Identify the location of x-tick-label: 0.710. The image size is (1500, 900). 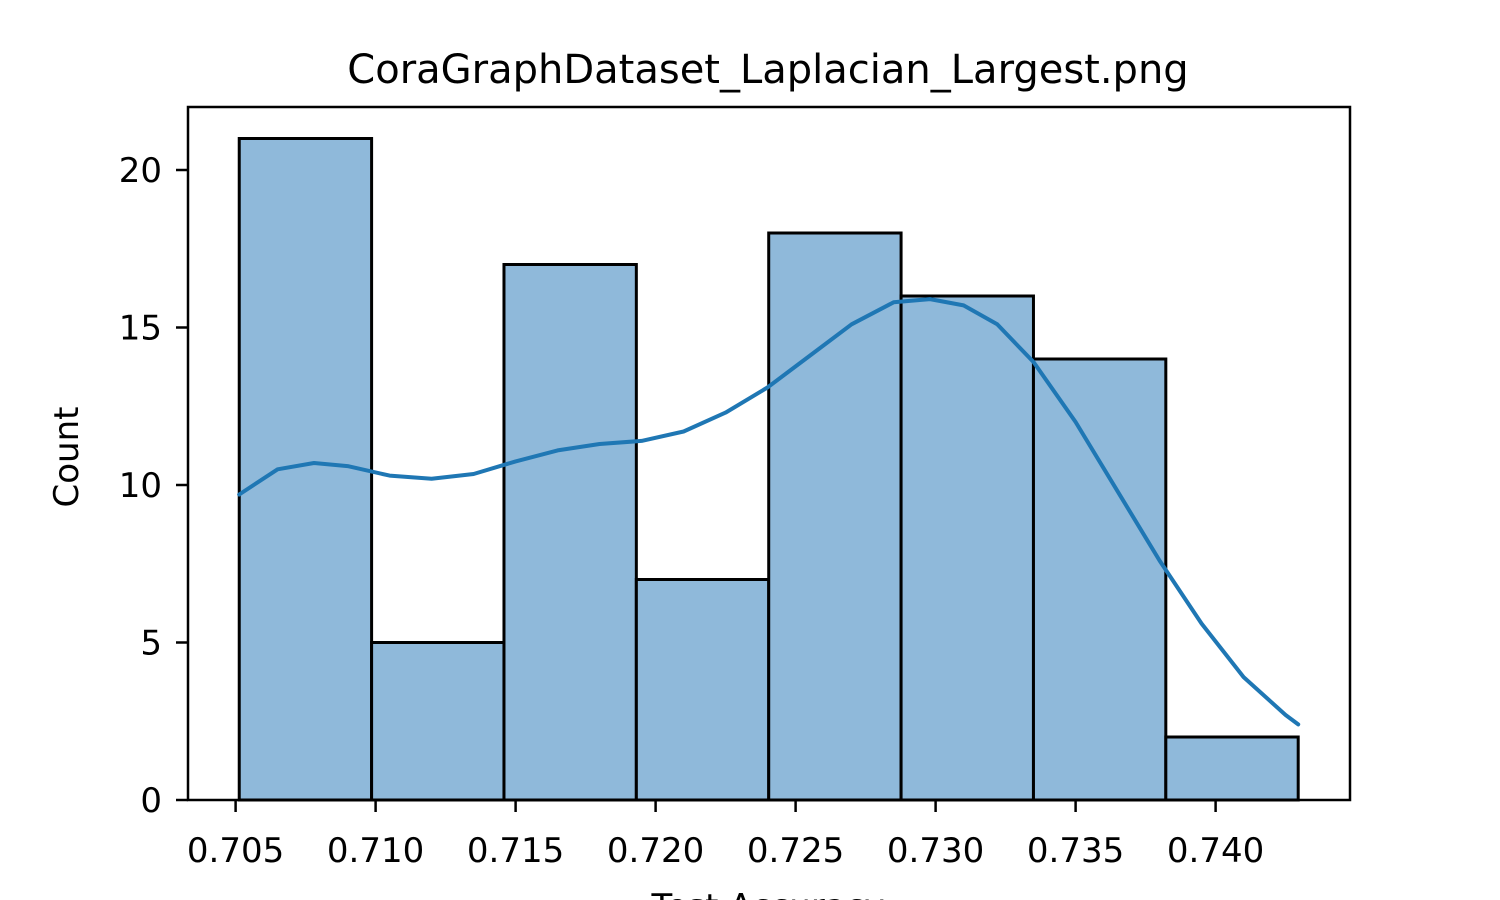
(375, 851).